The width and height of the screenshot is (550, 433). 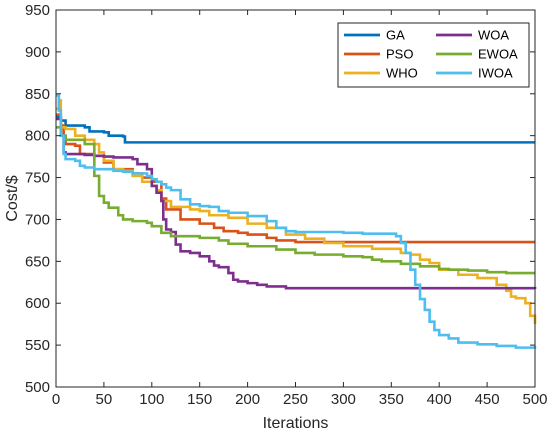 I want to click on x-tick-label: 100, so click(x=151, y=399).